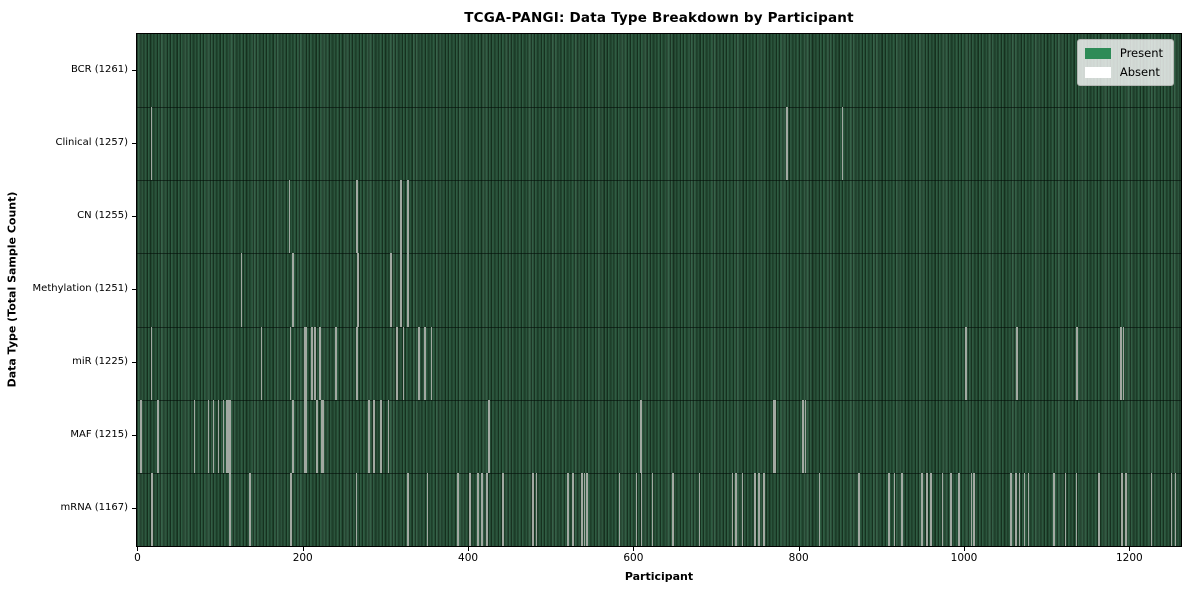  What do you see at coordinates (1125, 62) in the screenshot?
I see `legend: Present Absent` at bounding box center [1125, 62].